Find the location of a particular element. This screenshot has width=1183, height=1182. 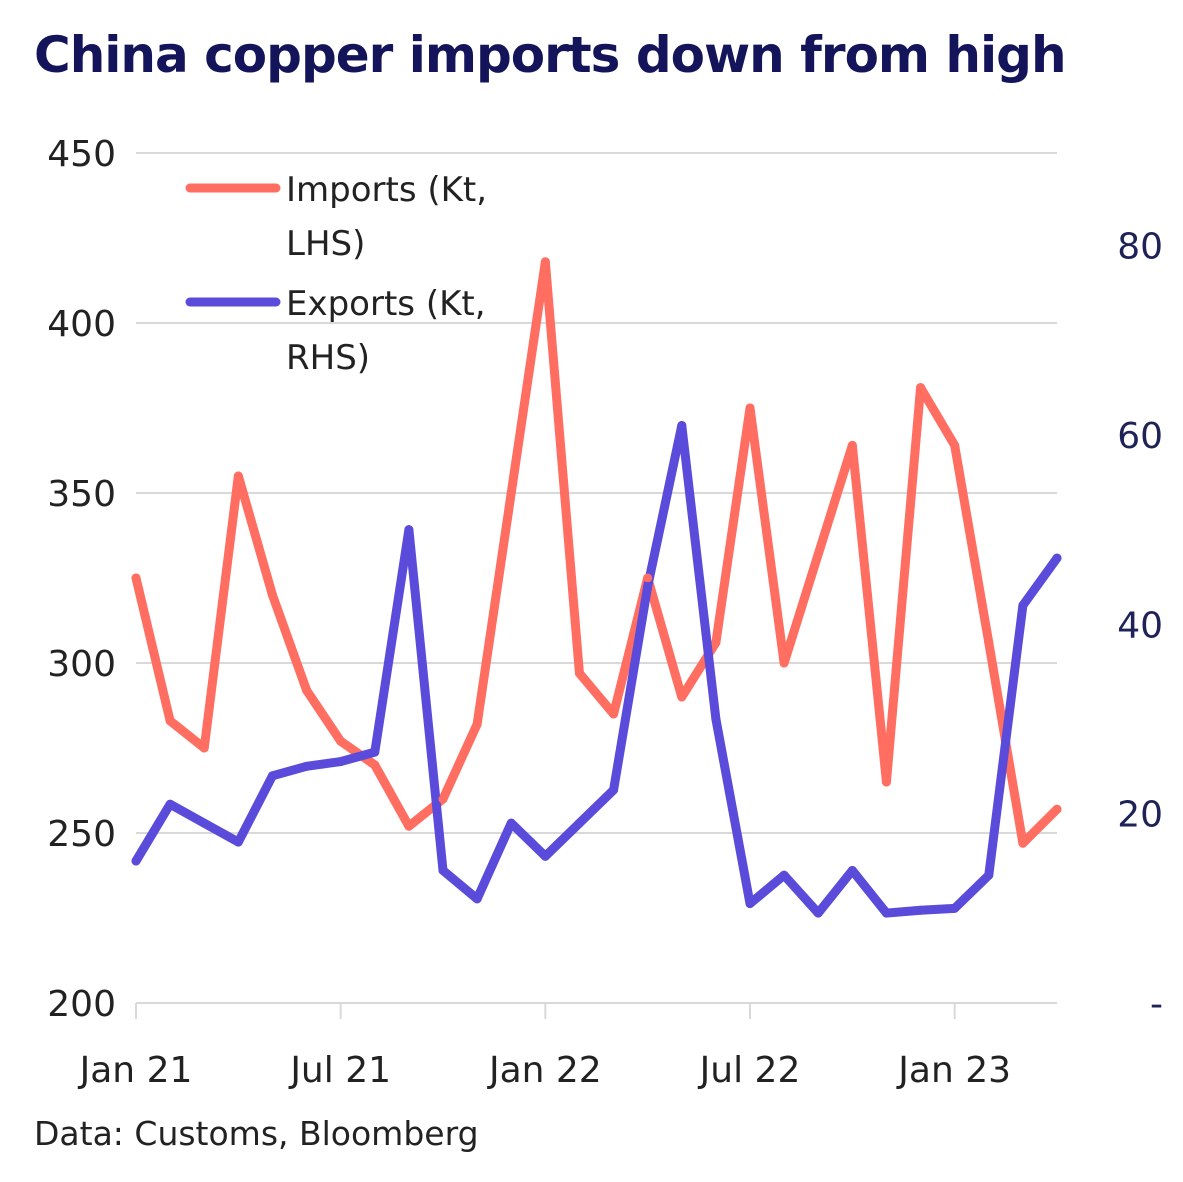

legend-label: RHS) is located at coordinates (328, 358).